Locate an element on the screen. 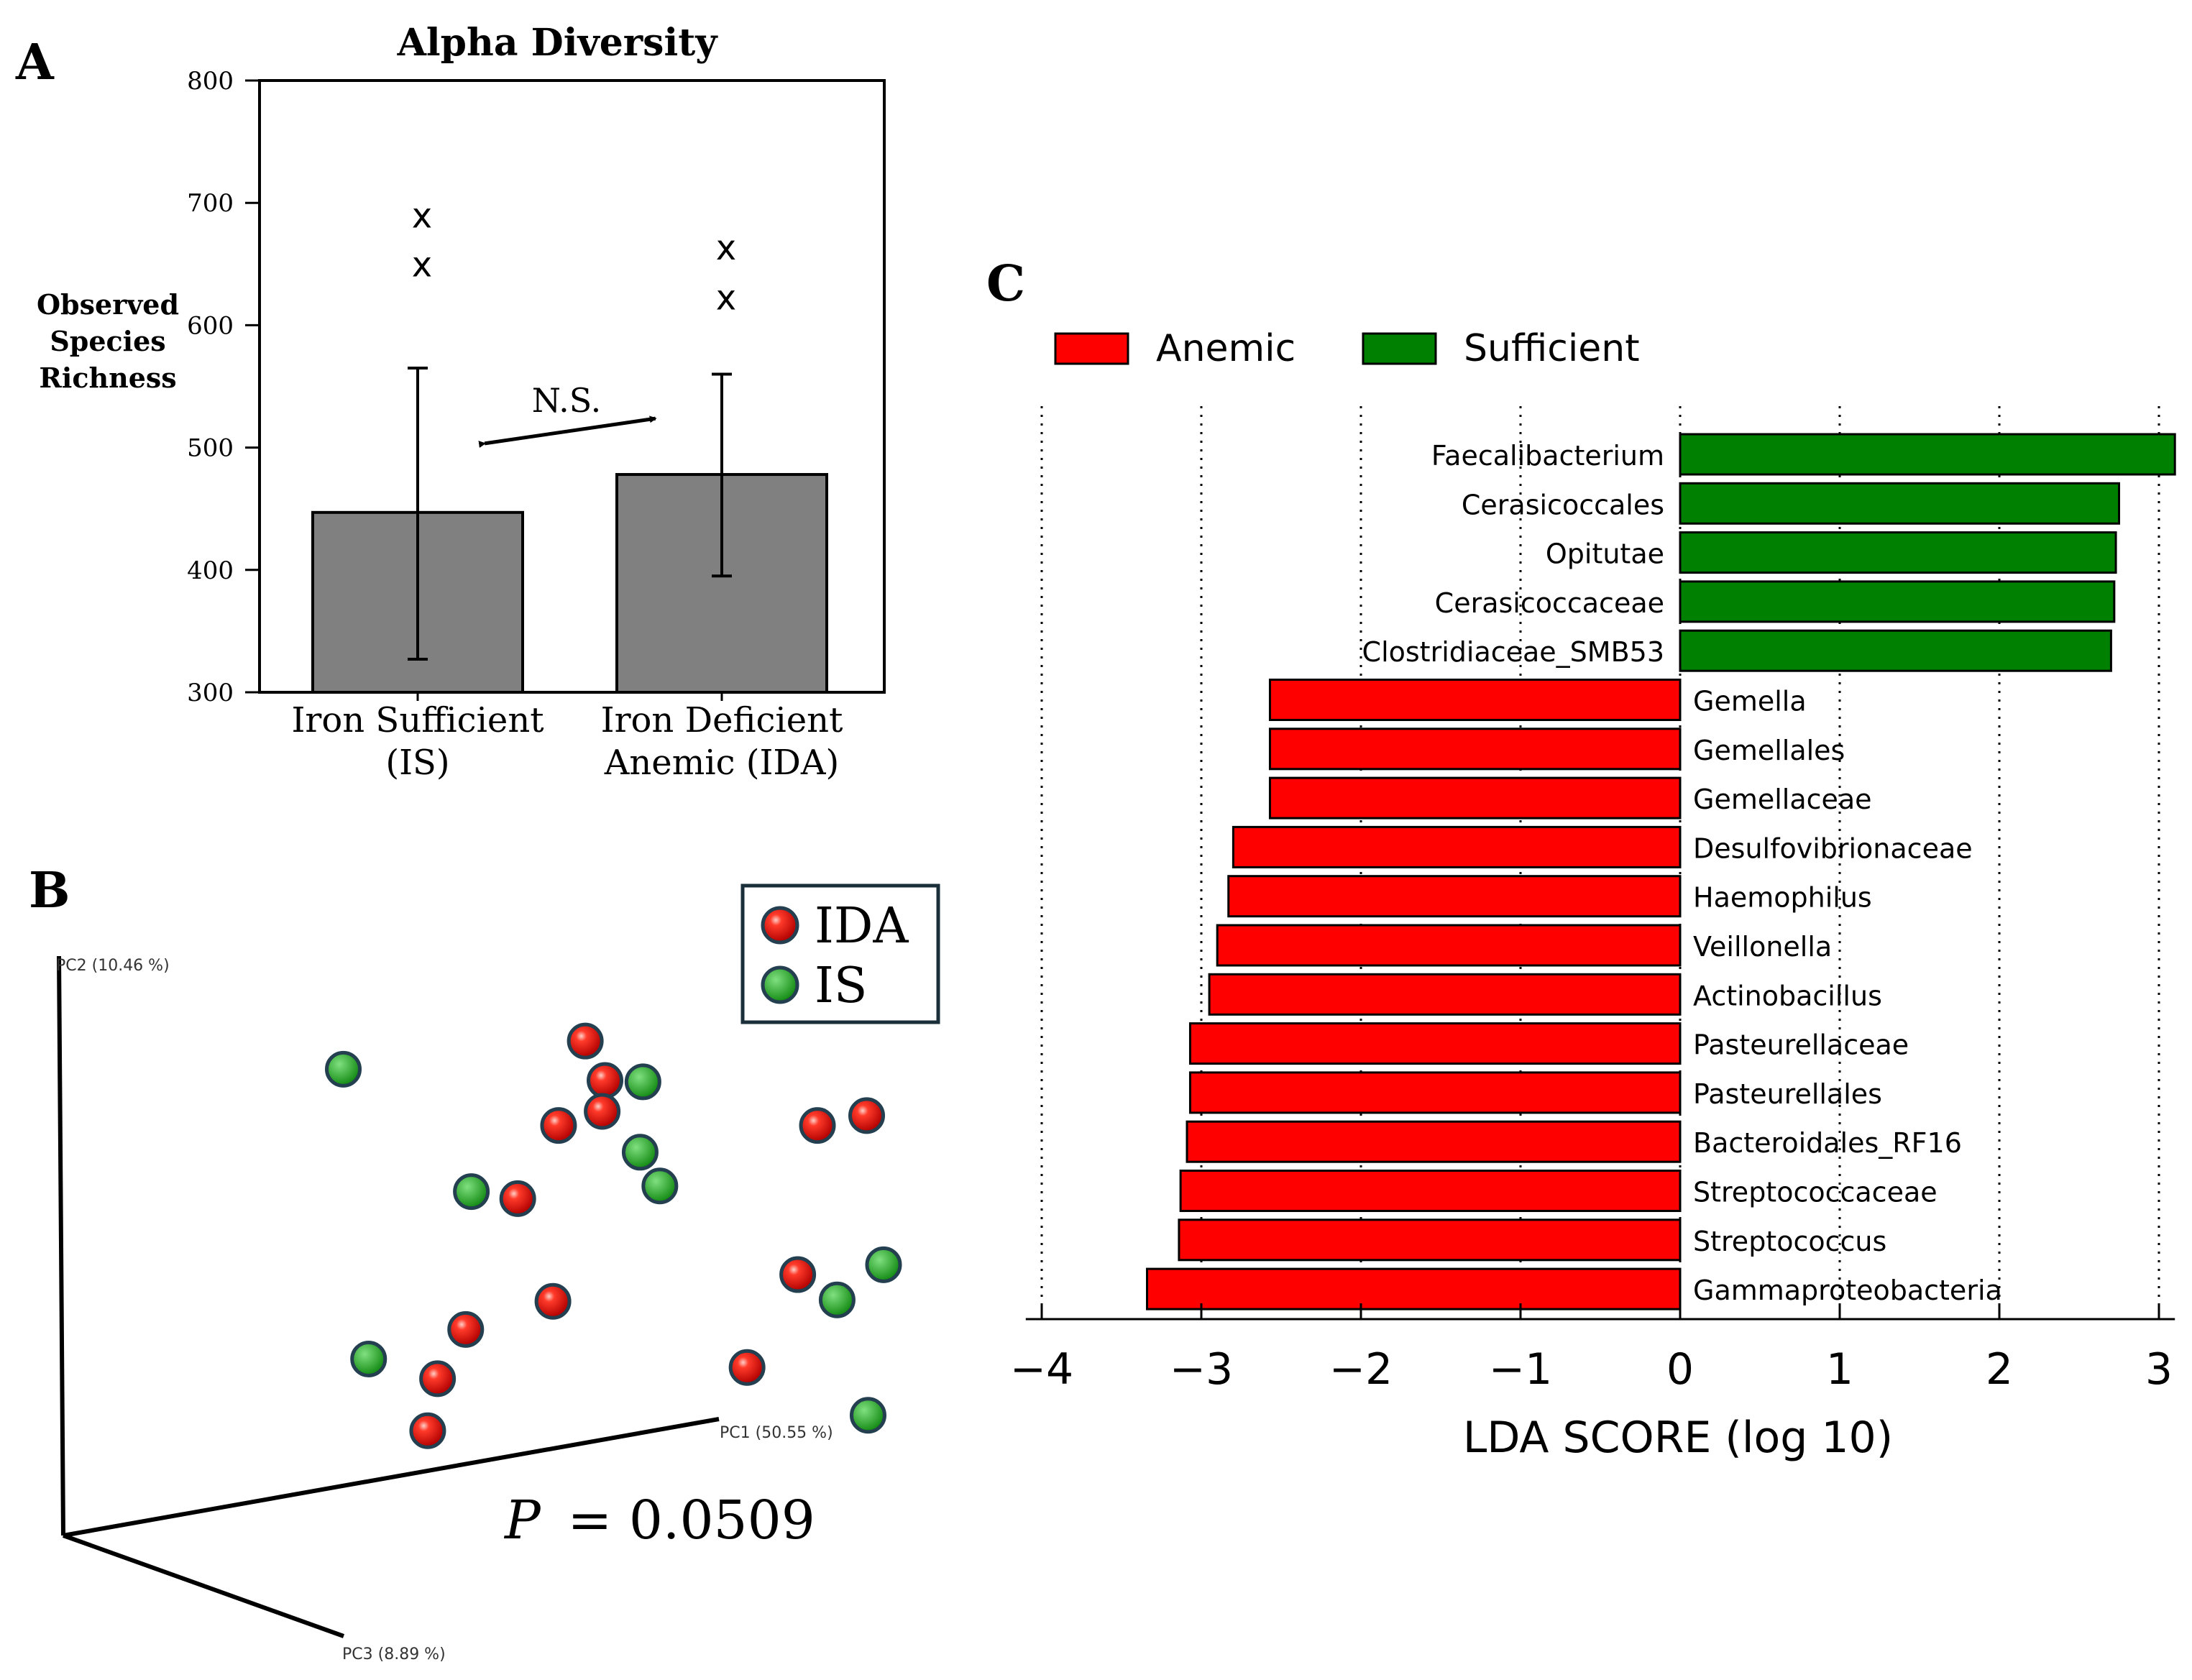 This screenshot has height=1680, width=2192. pc3-axis is located at coordinates (203, 1585).